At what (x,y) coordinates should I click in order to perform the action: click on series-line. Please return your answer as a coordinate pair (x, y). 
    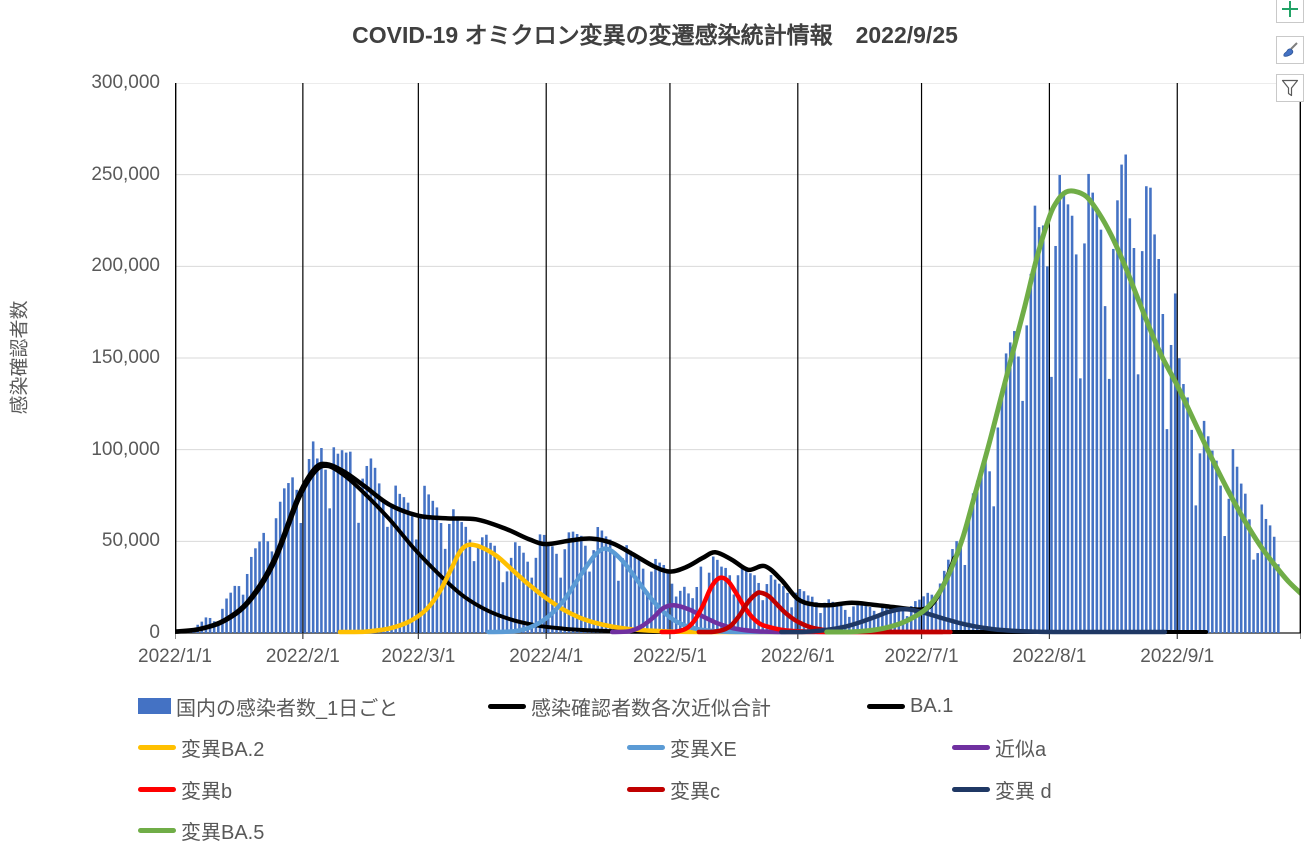
    Looking at the image, I should click on (566, 547).